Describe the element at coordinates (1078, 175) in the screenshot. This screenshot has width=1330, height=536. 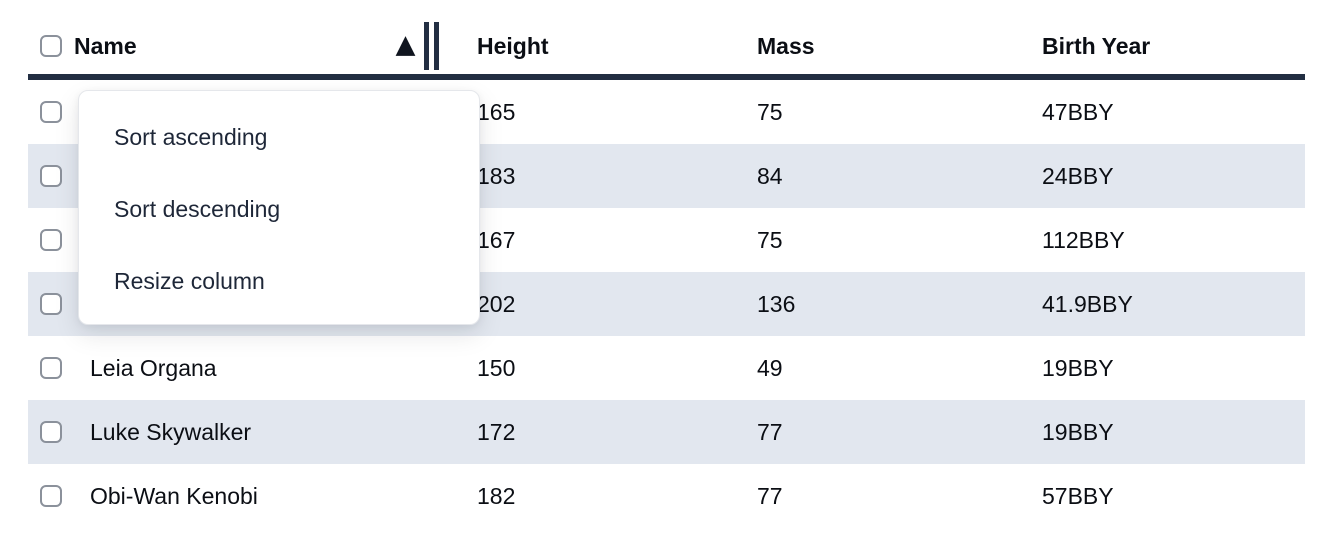
I see `cell-birth-year: 24BBY` at that location.